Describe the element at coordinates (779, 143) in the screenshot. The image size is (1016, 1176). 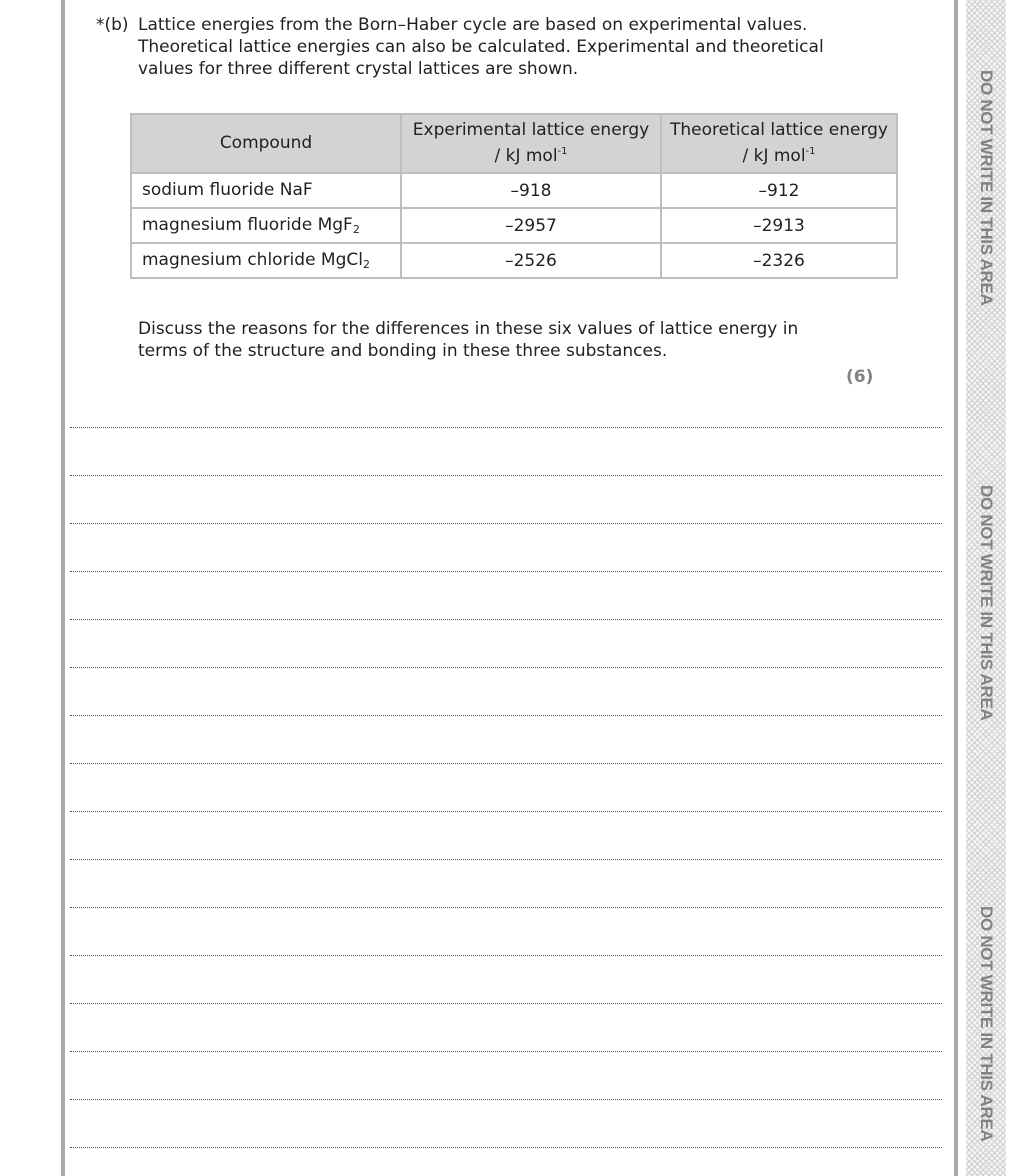
I see `header-theoretical: Theoretical lattice energy / kJ mol-1` at that location.